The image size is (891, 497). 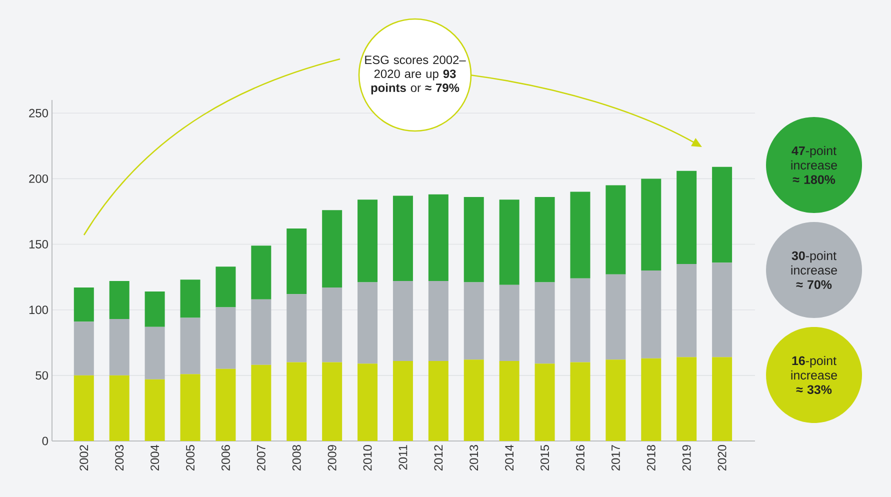 I want to click on x-tick-label: 2013, so click(x=474, y=458).